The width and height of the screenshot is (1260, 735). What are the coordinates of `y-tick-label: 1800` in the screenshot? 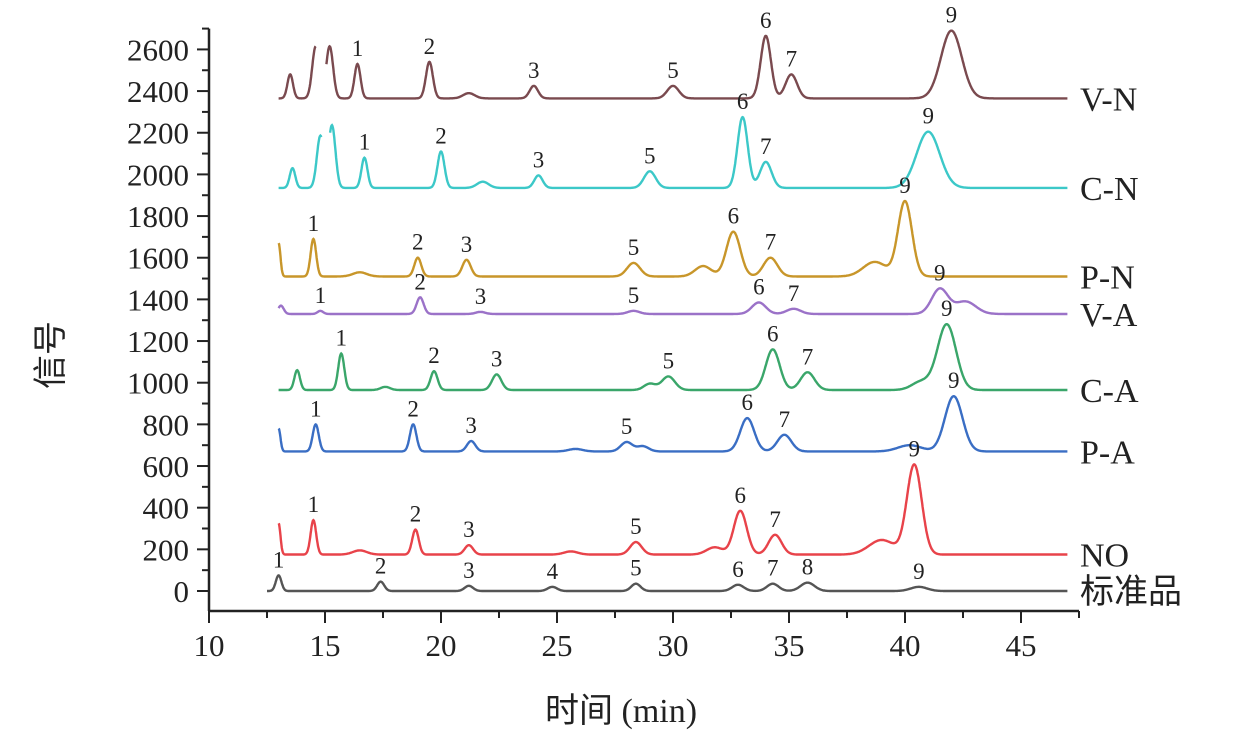 It's located at (158, 216).